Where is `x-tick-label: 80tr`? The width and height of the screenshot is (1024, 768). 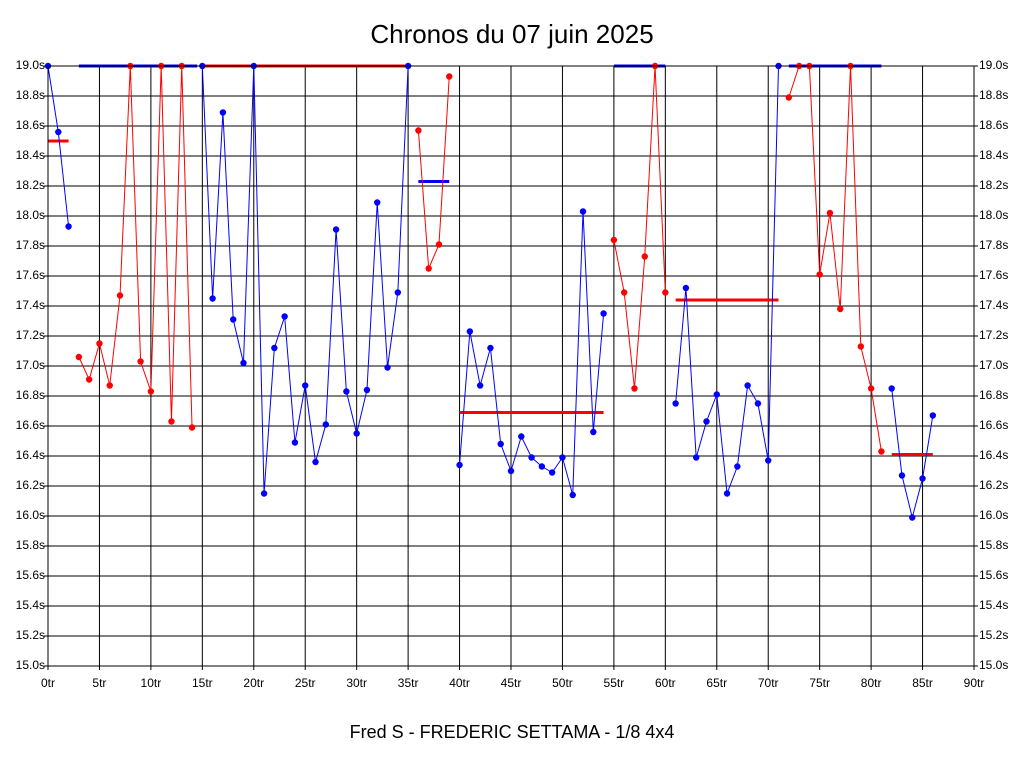
x-tick-label: 80tr is located at coordinates (871, 683).